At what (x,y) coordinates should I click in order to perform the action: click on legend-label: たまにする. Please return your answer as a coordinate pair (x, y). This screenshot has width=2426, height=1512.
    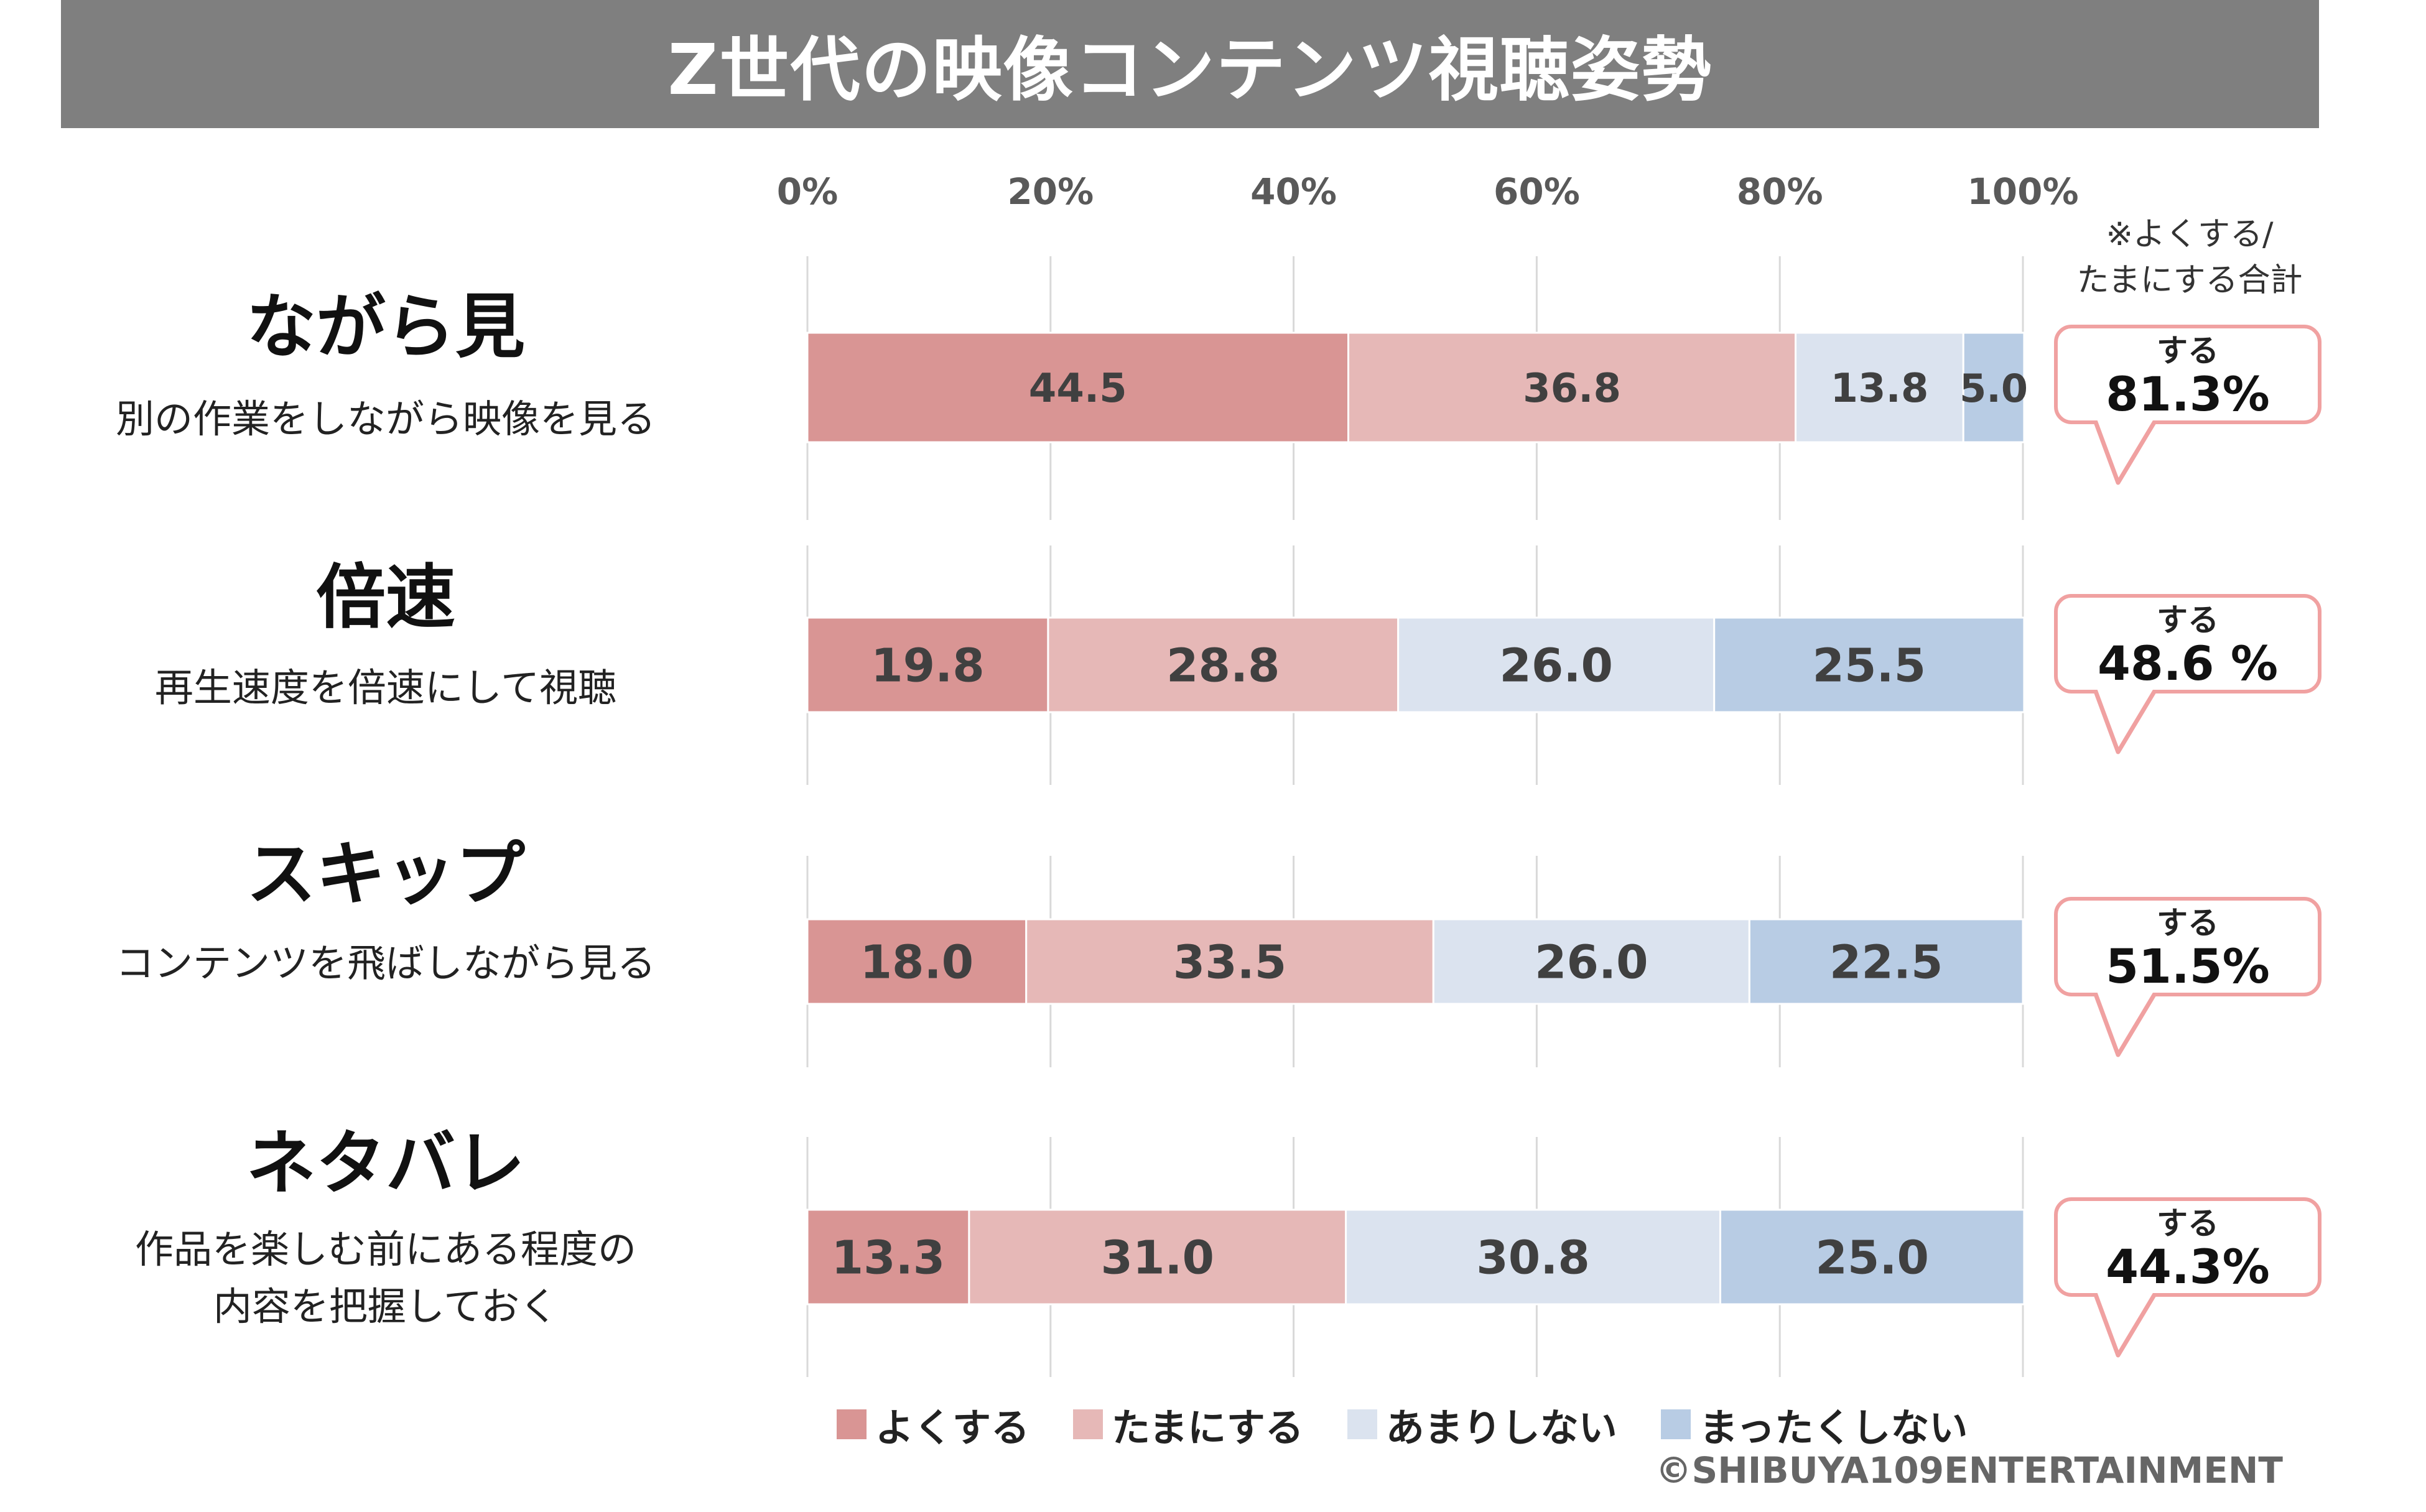
    Looking at the image, I should click on (1208, 1427).